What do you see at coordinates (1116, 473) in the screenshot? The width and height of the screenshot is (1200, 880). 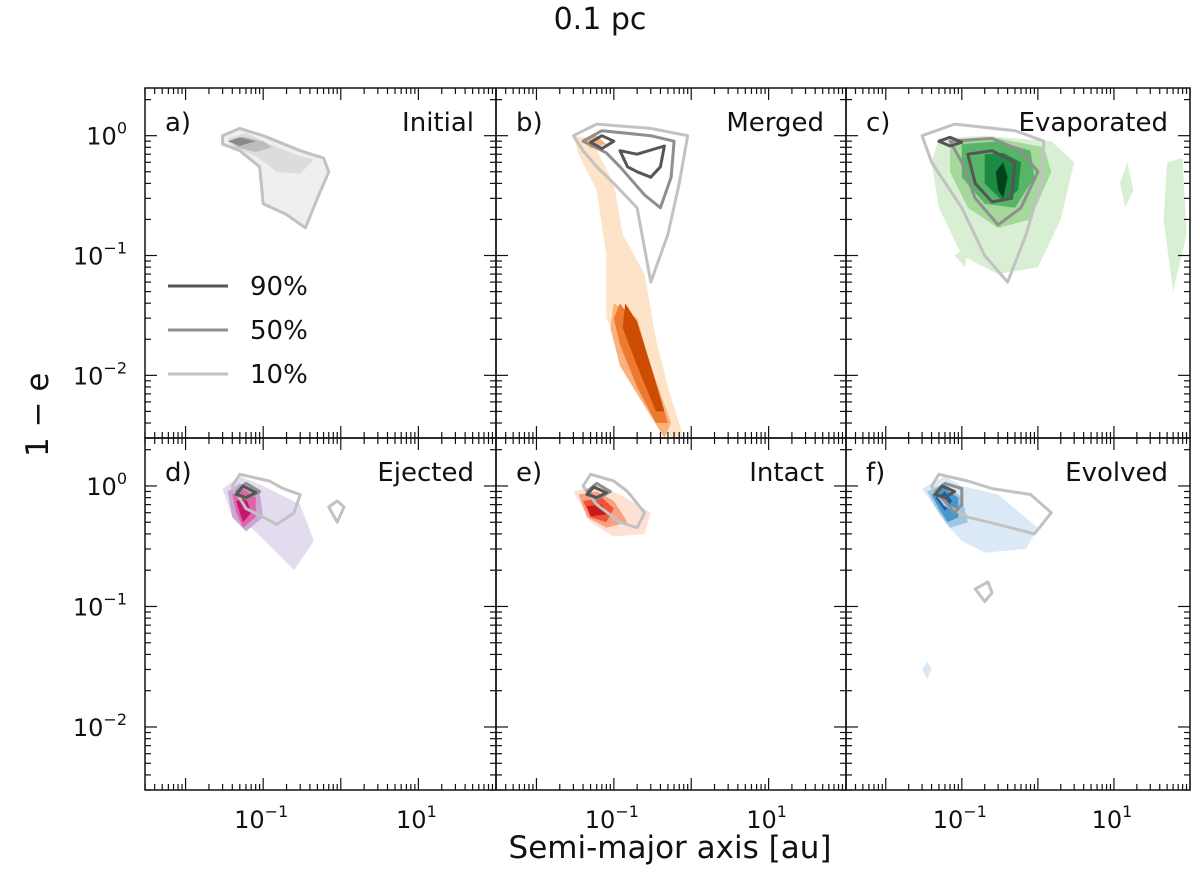 I see `panel-title: Evolved` at bounding box center [1116, 473].